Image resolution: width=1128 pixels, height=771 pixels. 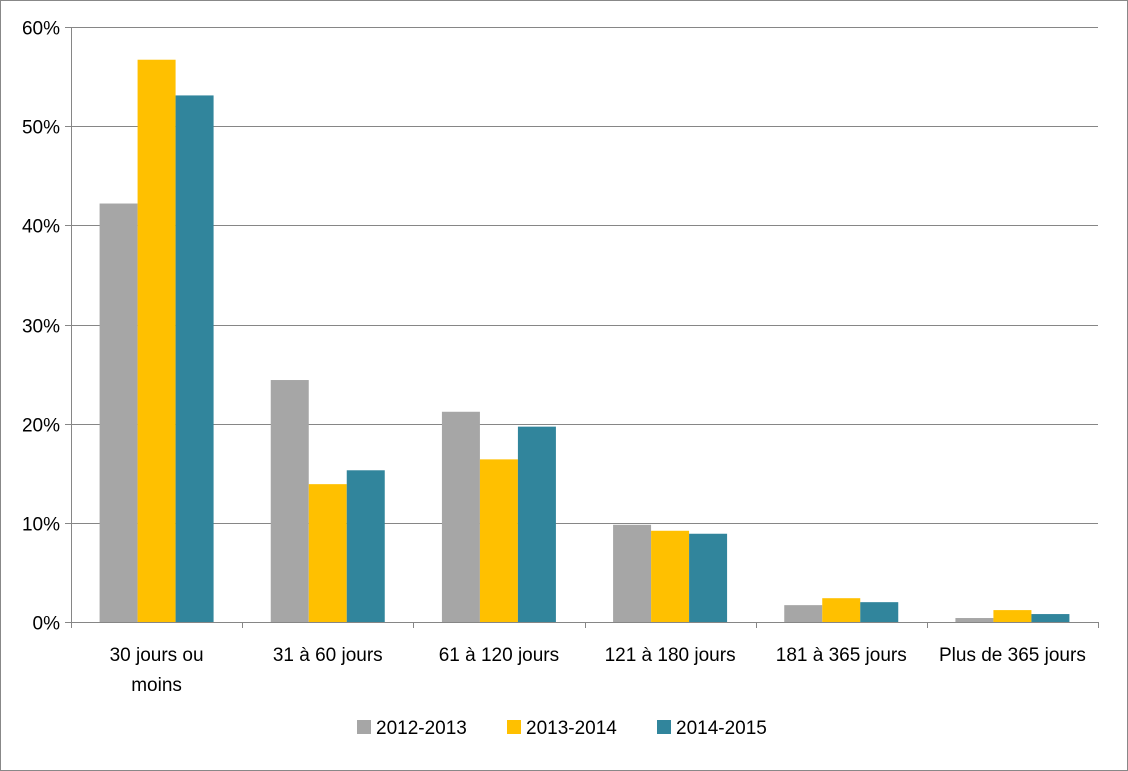 What do you see at coordinates (1012, 655) in the screenshot?
I see `x-category-label: Plus de 365 jours` at bounding box center [1012, 655].